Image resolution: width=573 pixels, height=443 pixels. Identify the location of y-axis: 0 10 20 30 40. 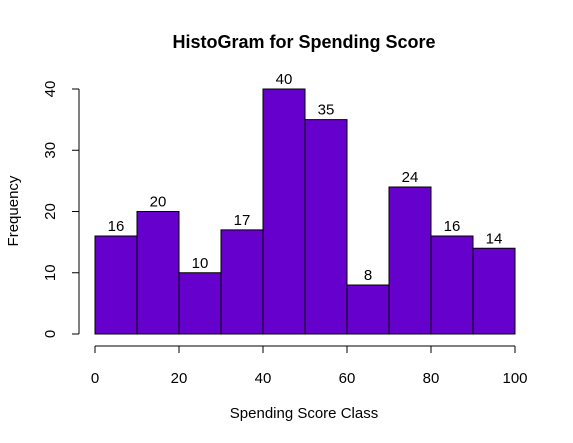
(61, 209).